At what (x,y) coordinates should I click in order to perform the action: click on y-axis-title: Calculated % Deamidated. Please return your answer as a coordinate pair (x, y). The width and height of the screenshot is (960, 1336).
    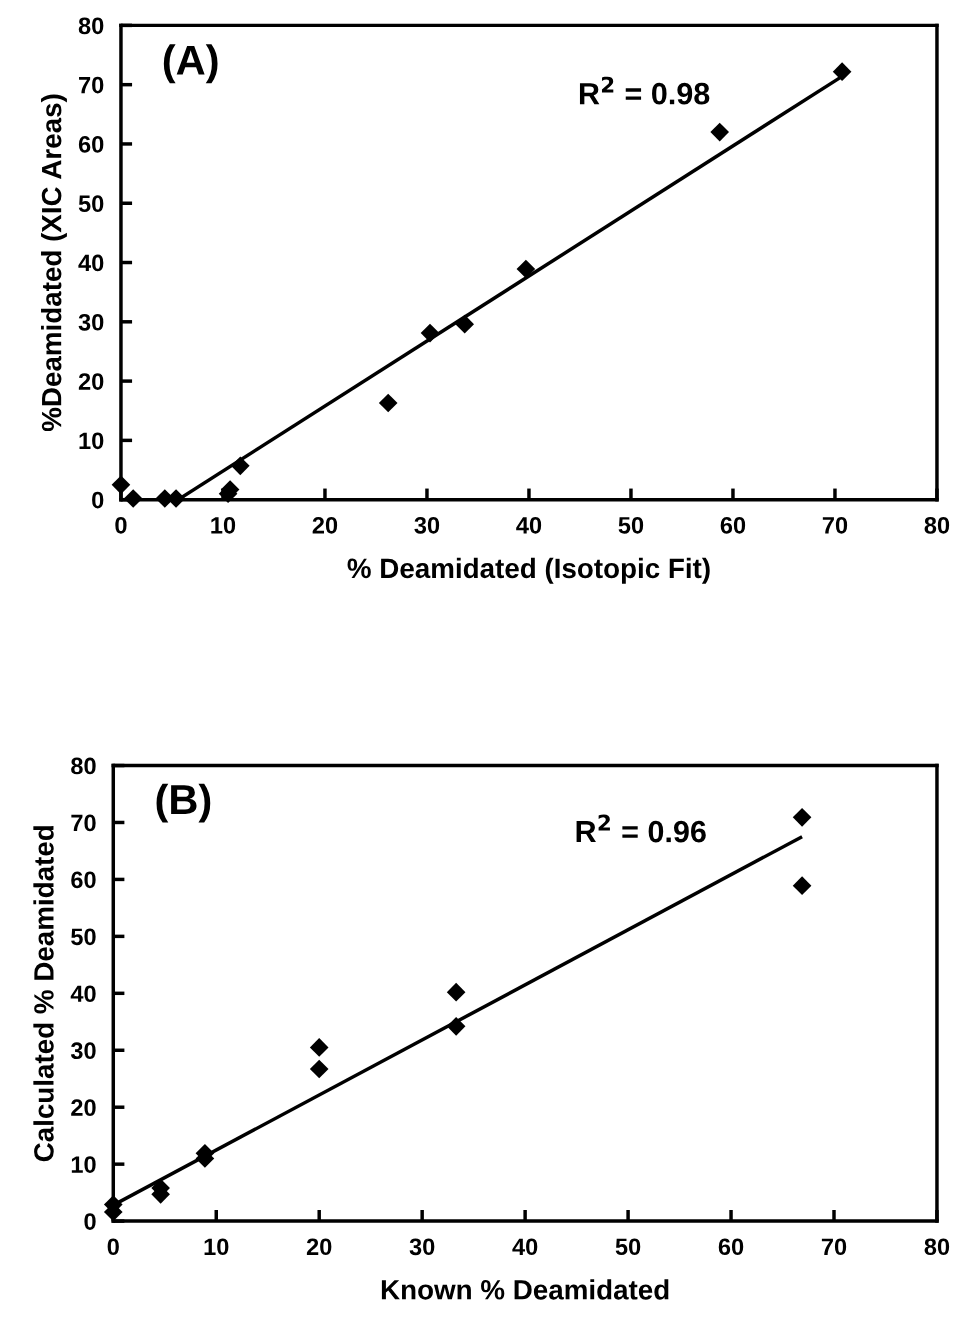
    Looking at the image, I should click on (43, 994).